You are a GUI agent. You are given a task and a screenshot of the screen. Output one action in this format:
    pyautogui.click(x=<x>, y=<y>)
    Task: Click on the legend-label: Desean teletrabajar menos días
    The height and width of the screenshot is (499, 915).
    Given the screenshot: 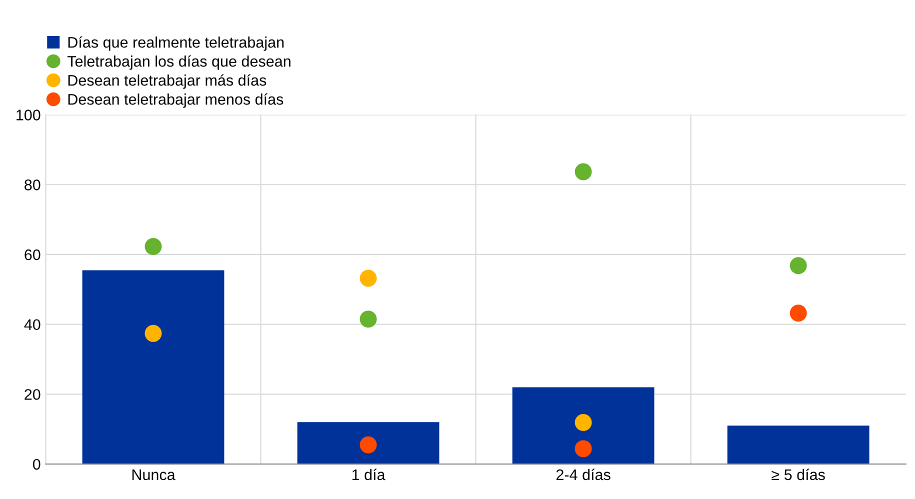 What is the action you would take?
    pyautogui.click(x=176, y=100)
    